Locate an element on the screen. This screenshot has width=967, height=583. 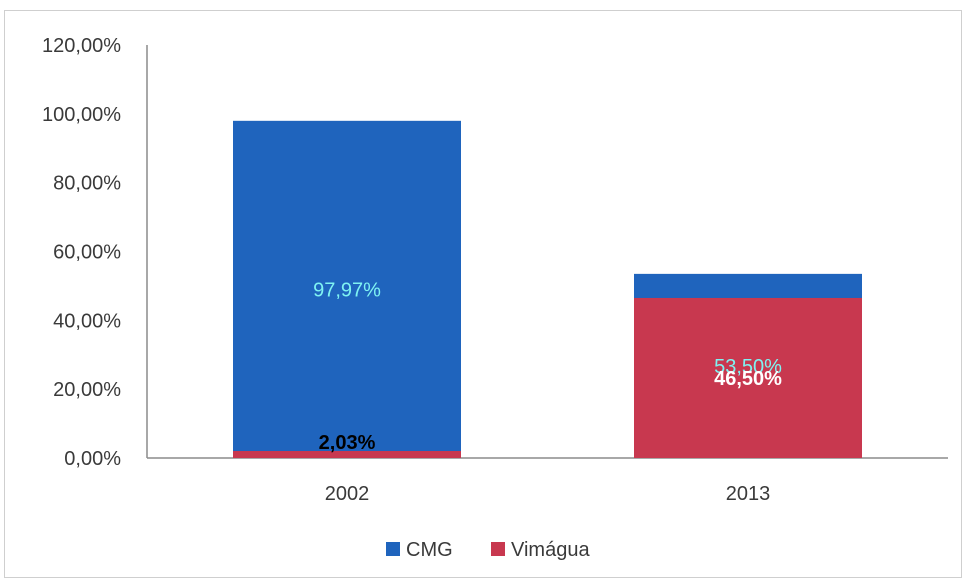
y-tick-label: 40,00% is located at coordinates (87, 321).